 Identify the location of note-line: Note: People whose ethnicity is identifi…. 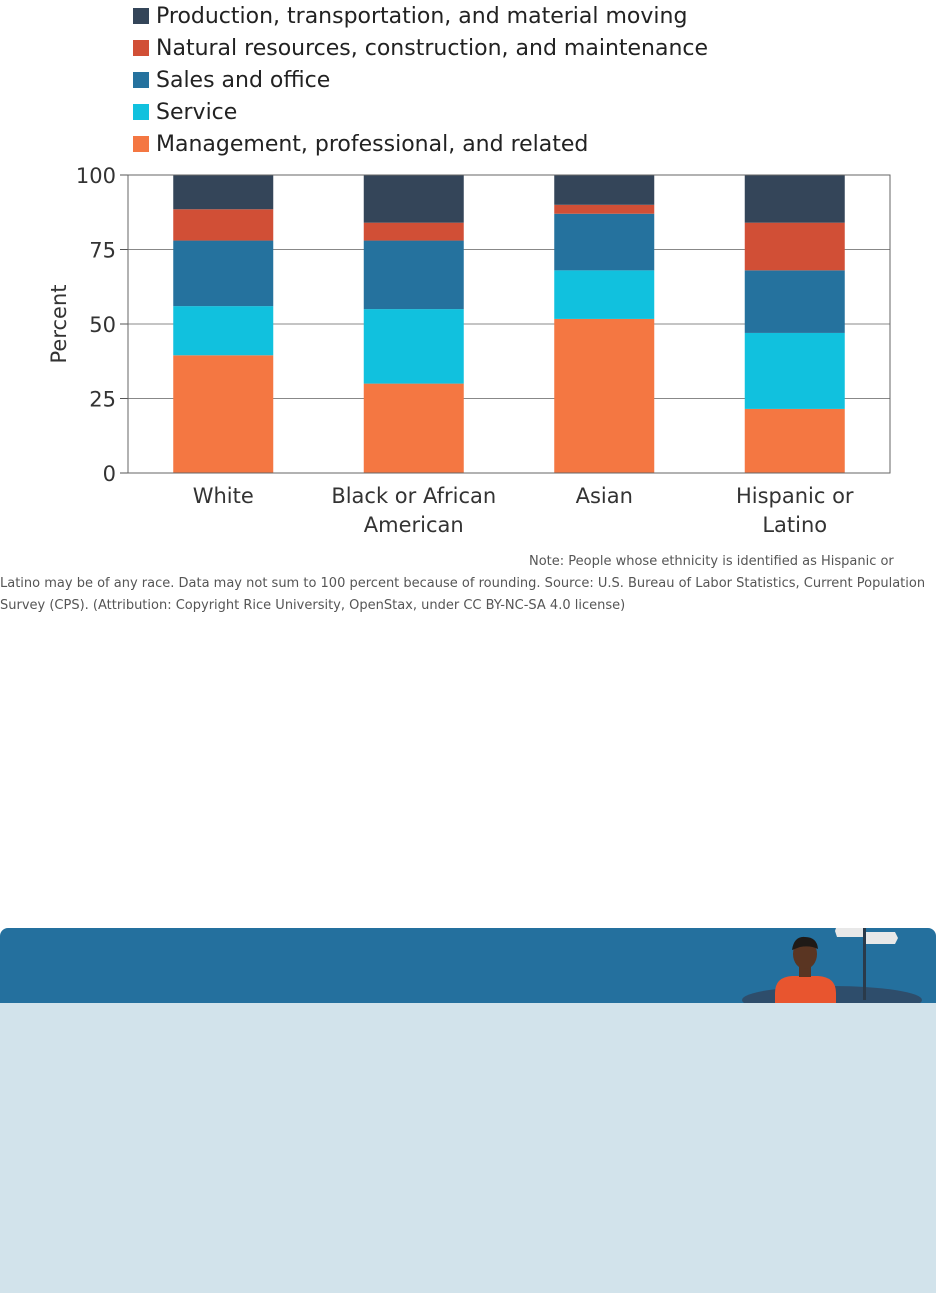
(711, 561).